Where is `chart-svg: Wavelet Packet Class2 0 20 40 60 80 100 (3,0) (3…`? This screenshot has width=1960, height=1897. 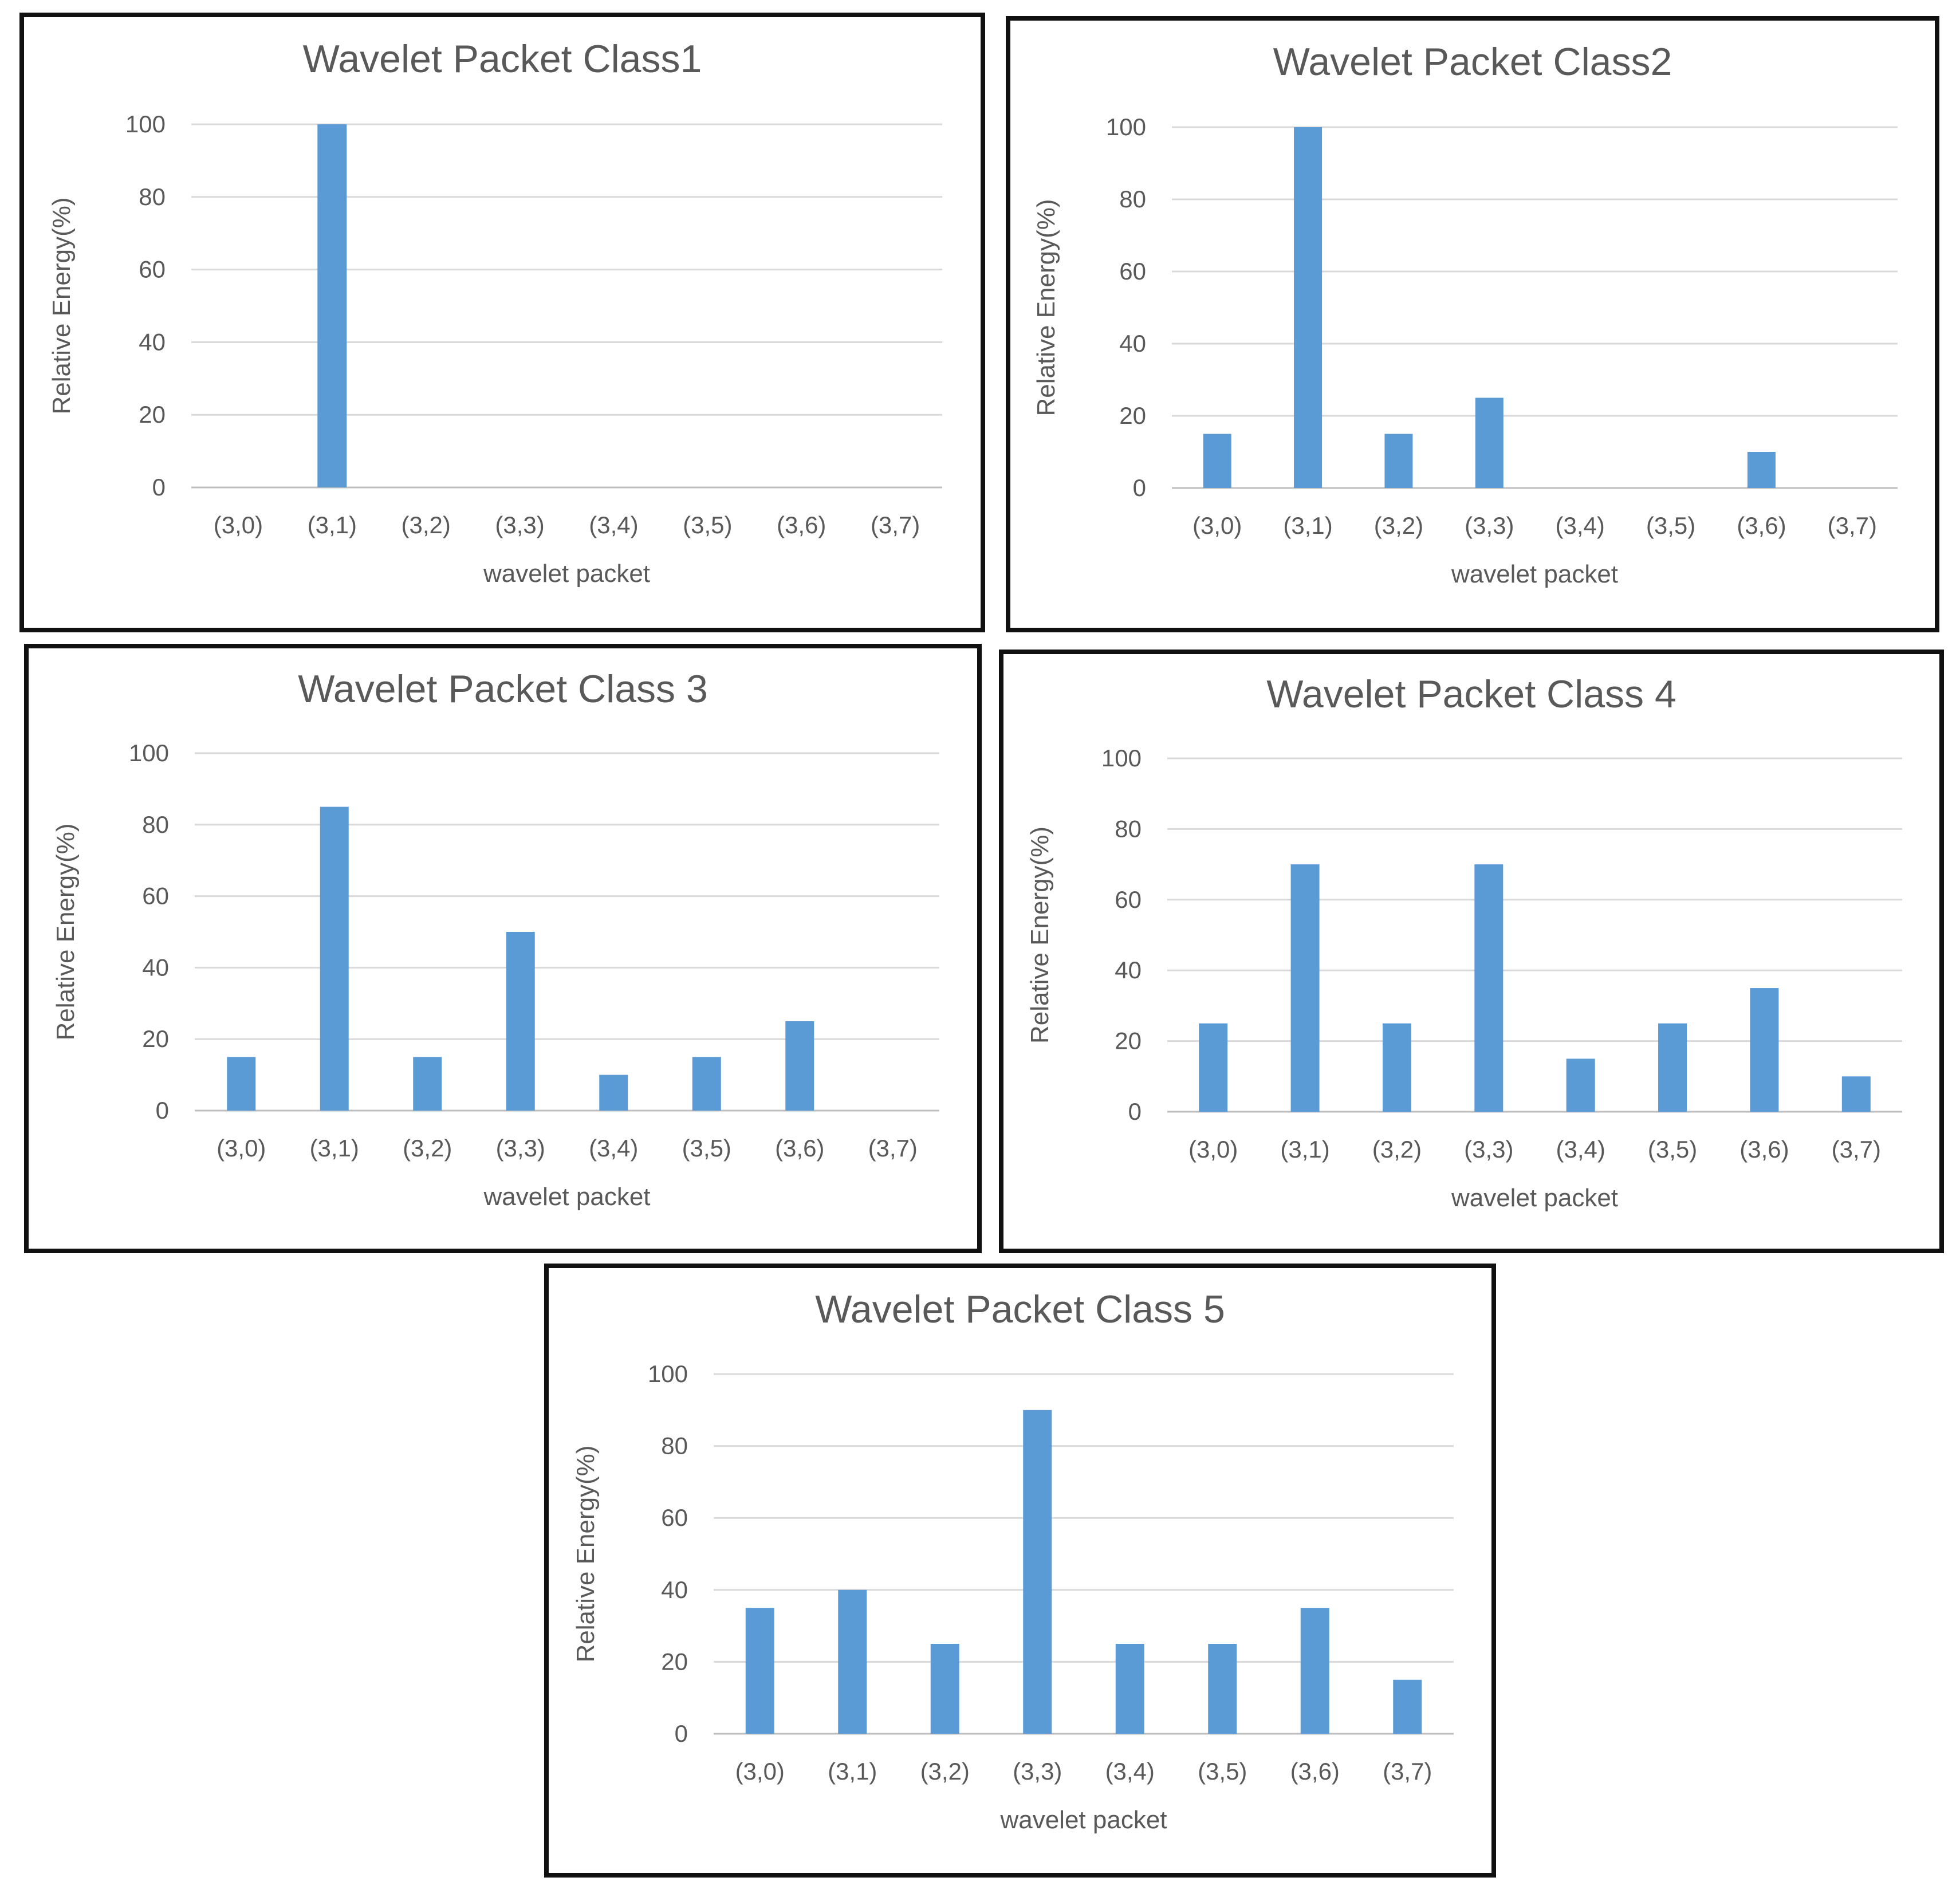
chart-svg: Wavelet Packet Class2 0 20 40 60 80 100 (3,0) (3… is located at coordinates (1465, 314).